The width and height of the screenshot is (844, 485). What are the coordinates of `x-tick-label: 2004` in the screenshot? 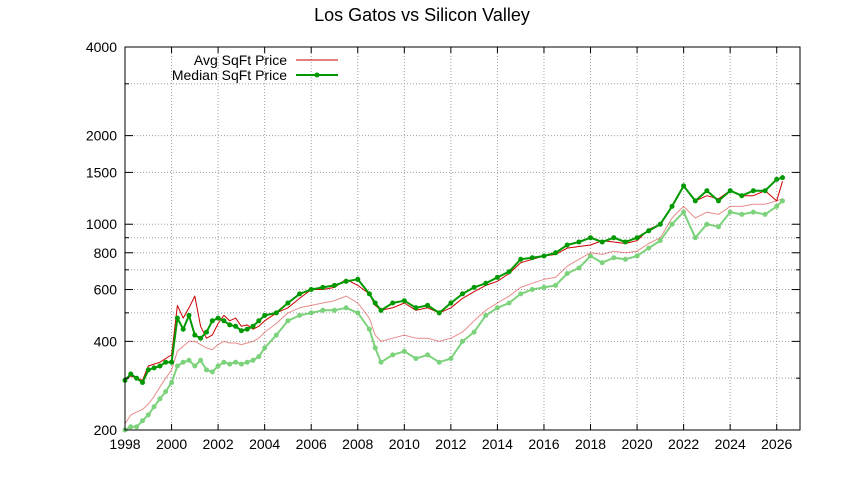 It's located at (264, 444).